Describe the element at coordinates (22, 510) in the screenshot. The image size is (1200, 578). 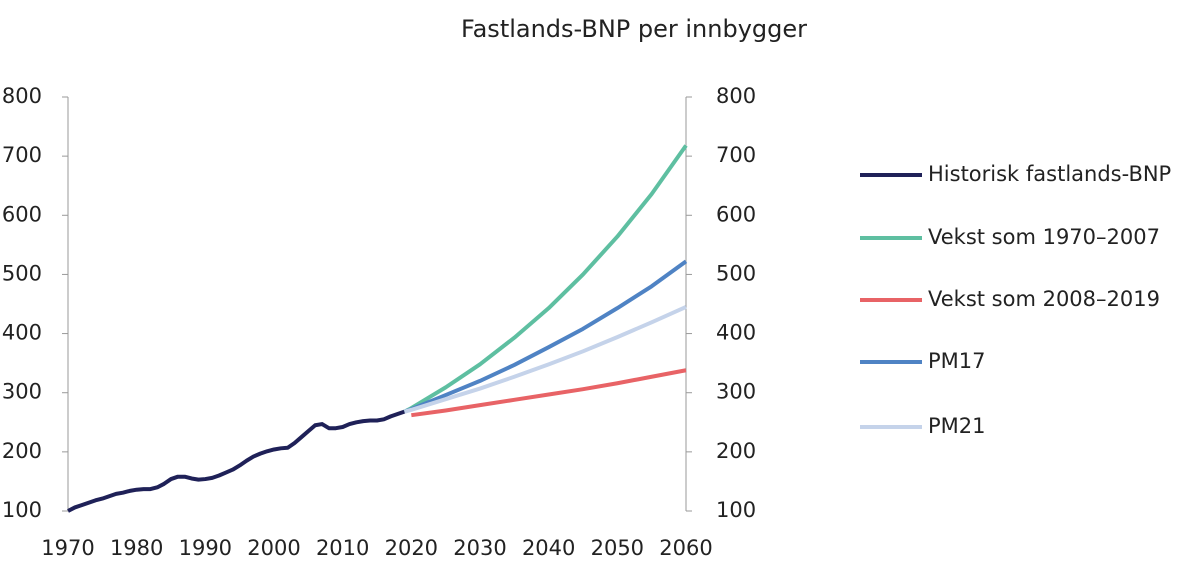
I see `y-tick-label: 100` at that location.